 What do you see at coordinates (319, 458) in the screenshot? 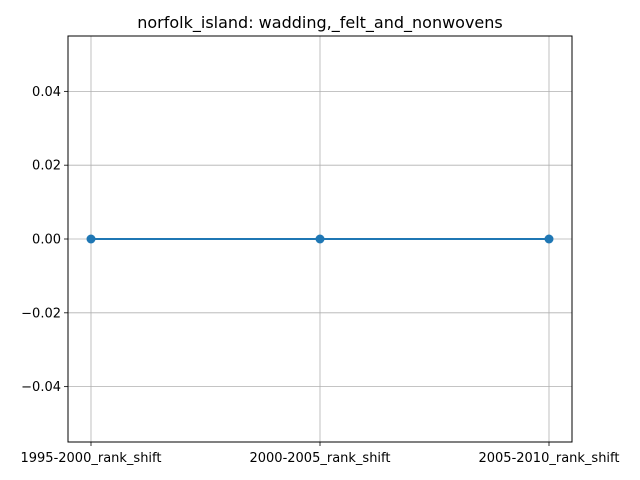
I see `x-tick-label: 2000-2005_rank_shift` at bounding box center [319, 458].